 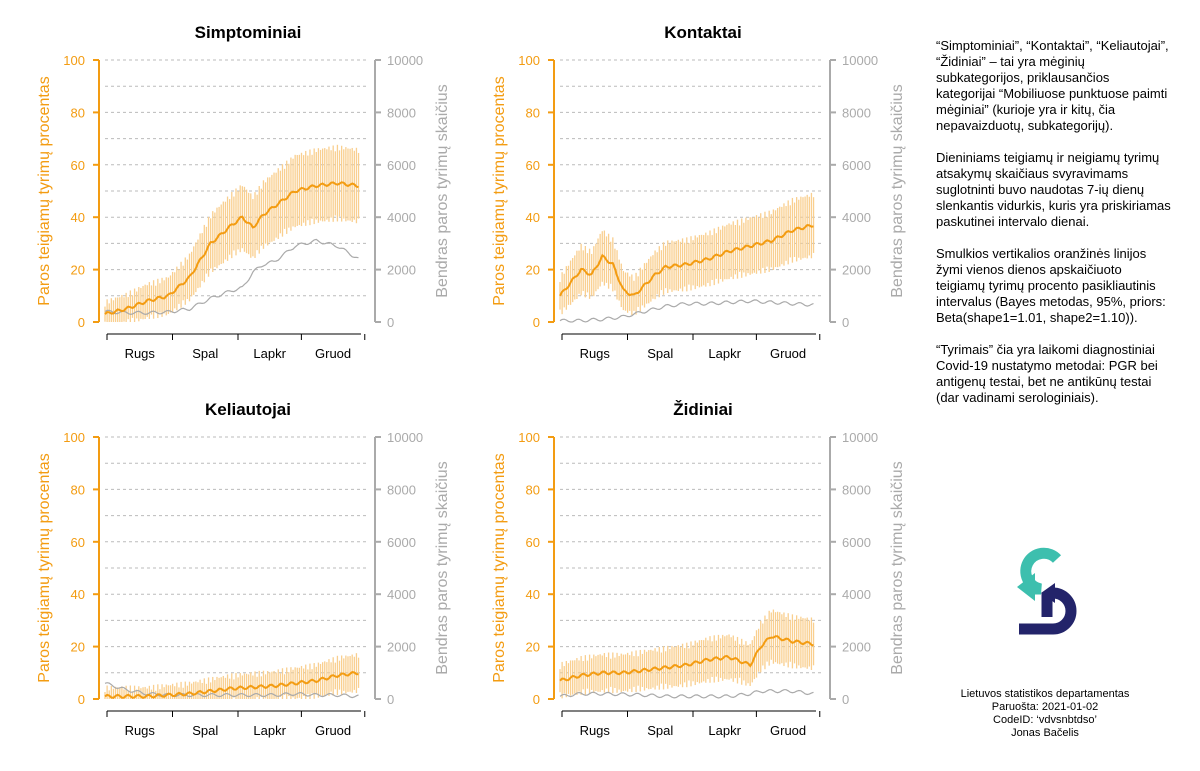 What do you see at coordinates (248, 409) in the screenshot?
I see `panel-title: Keliautojai` at bounding box center [248, 409].